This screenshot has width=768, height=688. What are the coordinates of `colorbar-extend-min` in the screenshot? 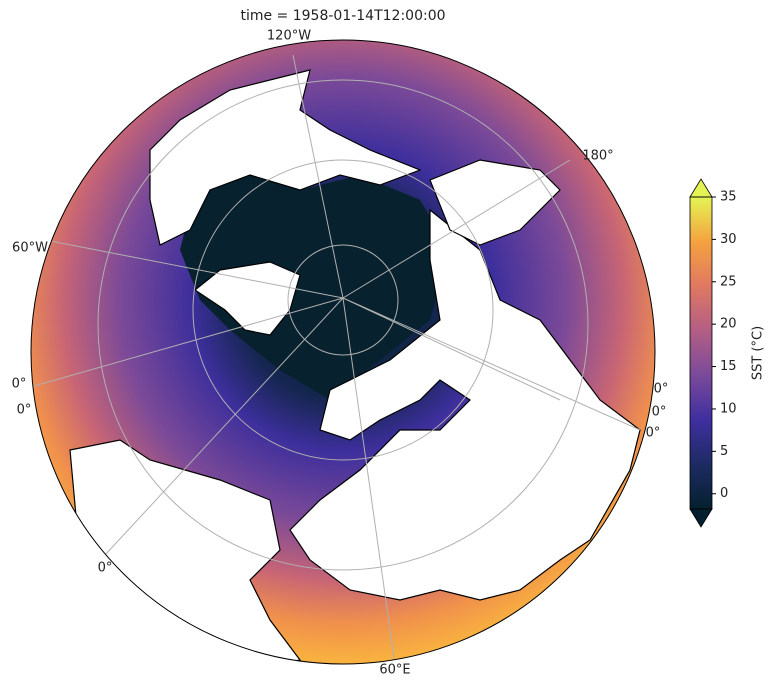 It's located at (701, 518).